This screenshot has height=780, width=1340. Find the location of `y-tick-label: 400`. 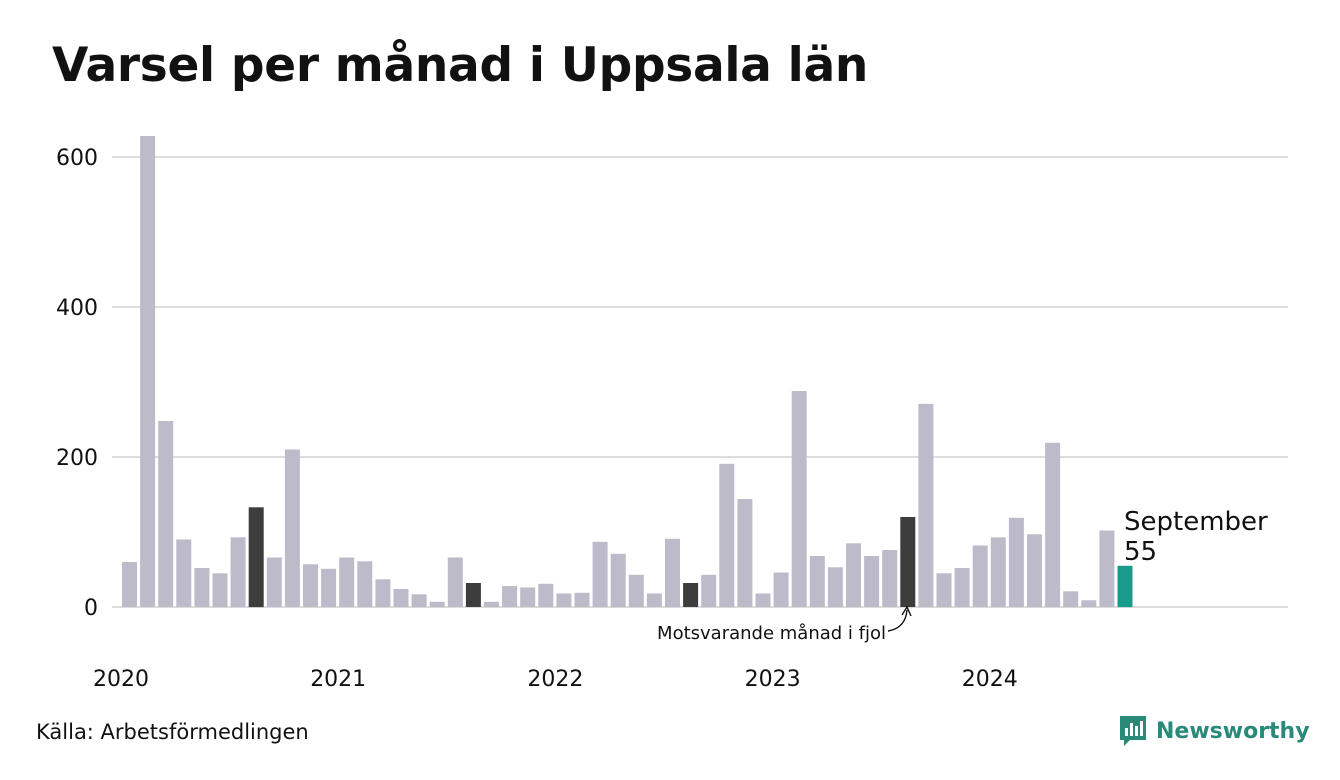

y-tick-label: 400 is located at coordinates (77, 308).